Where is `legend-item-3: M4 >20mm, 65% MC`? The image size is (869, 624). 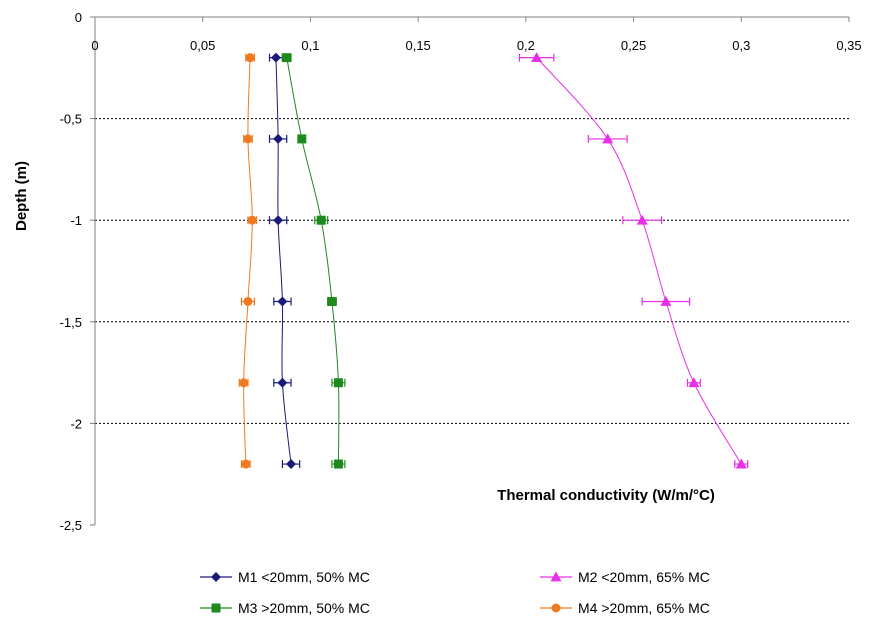 legend-item-3: M4 >20mm, 65% MC is located at coordinates (625, 608).